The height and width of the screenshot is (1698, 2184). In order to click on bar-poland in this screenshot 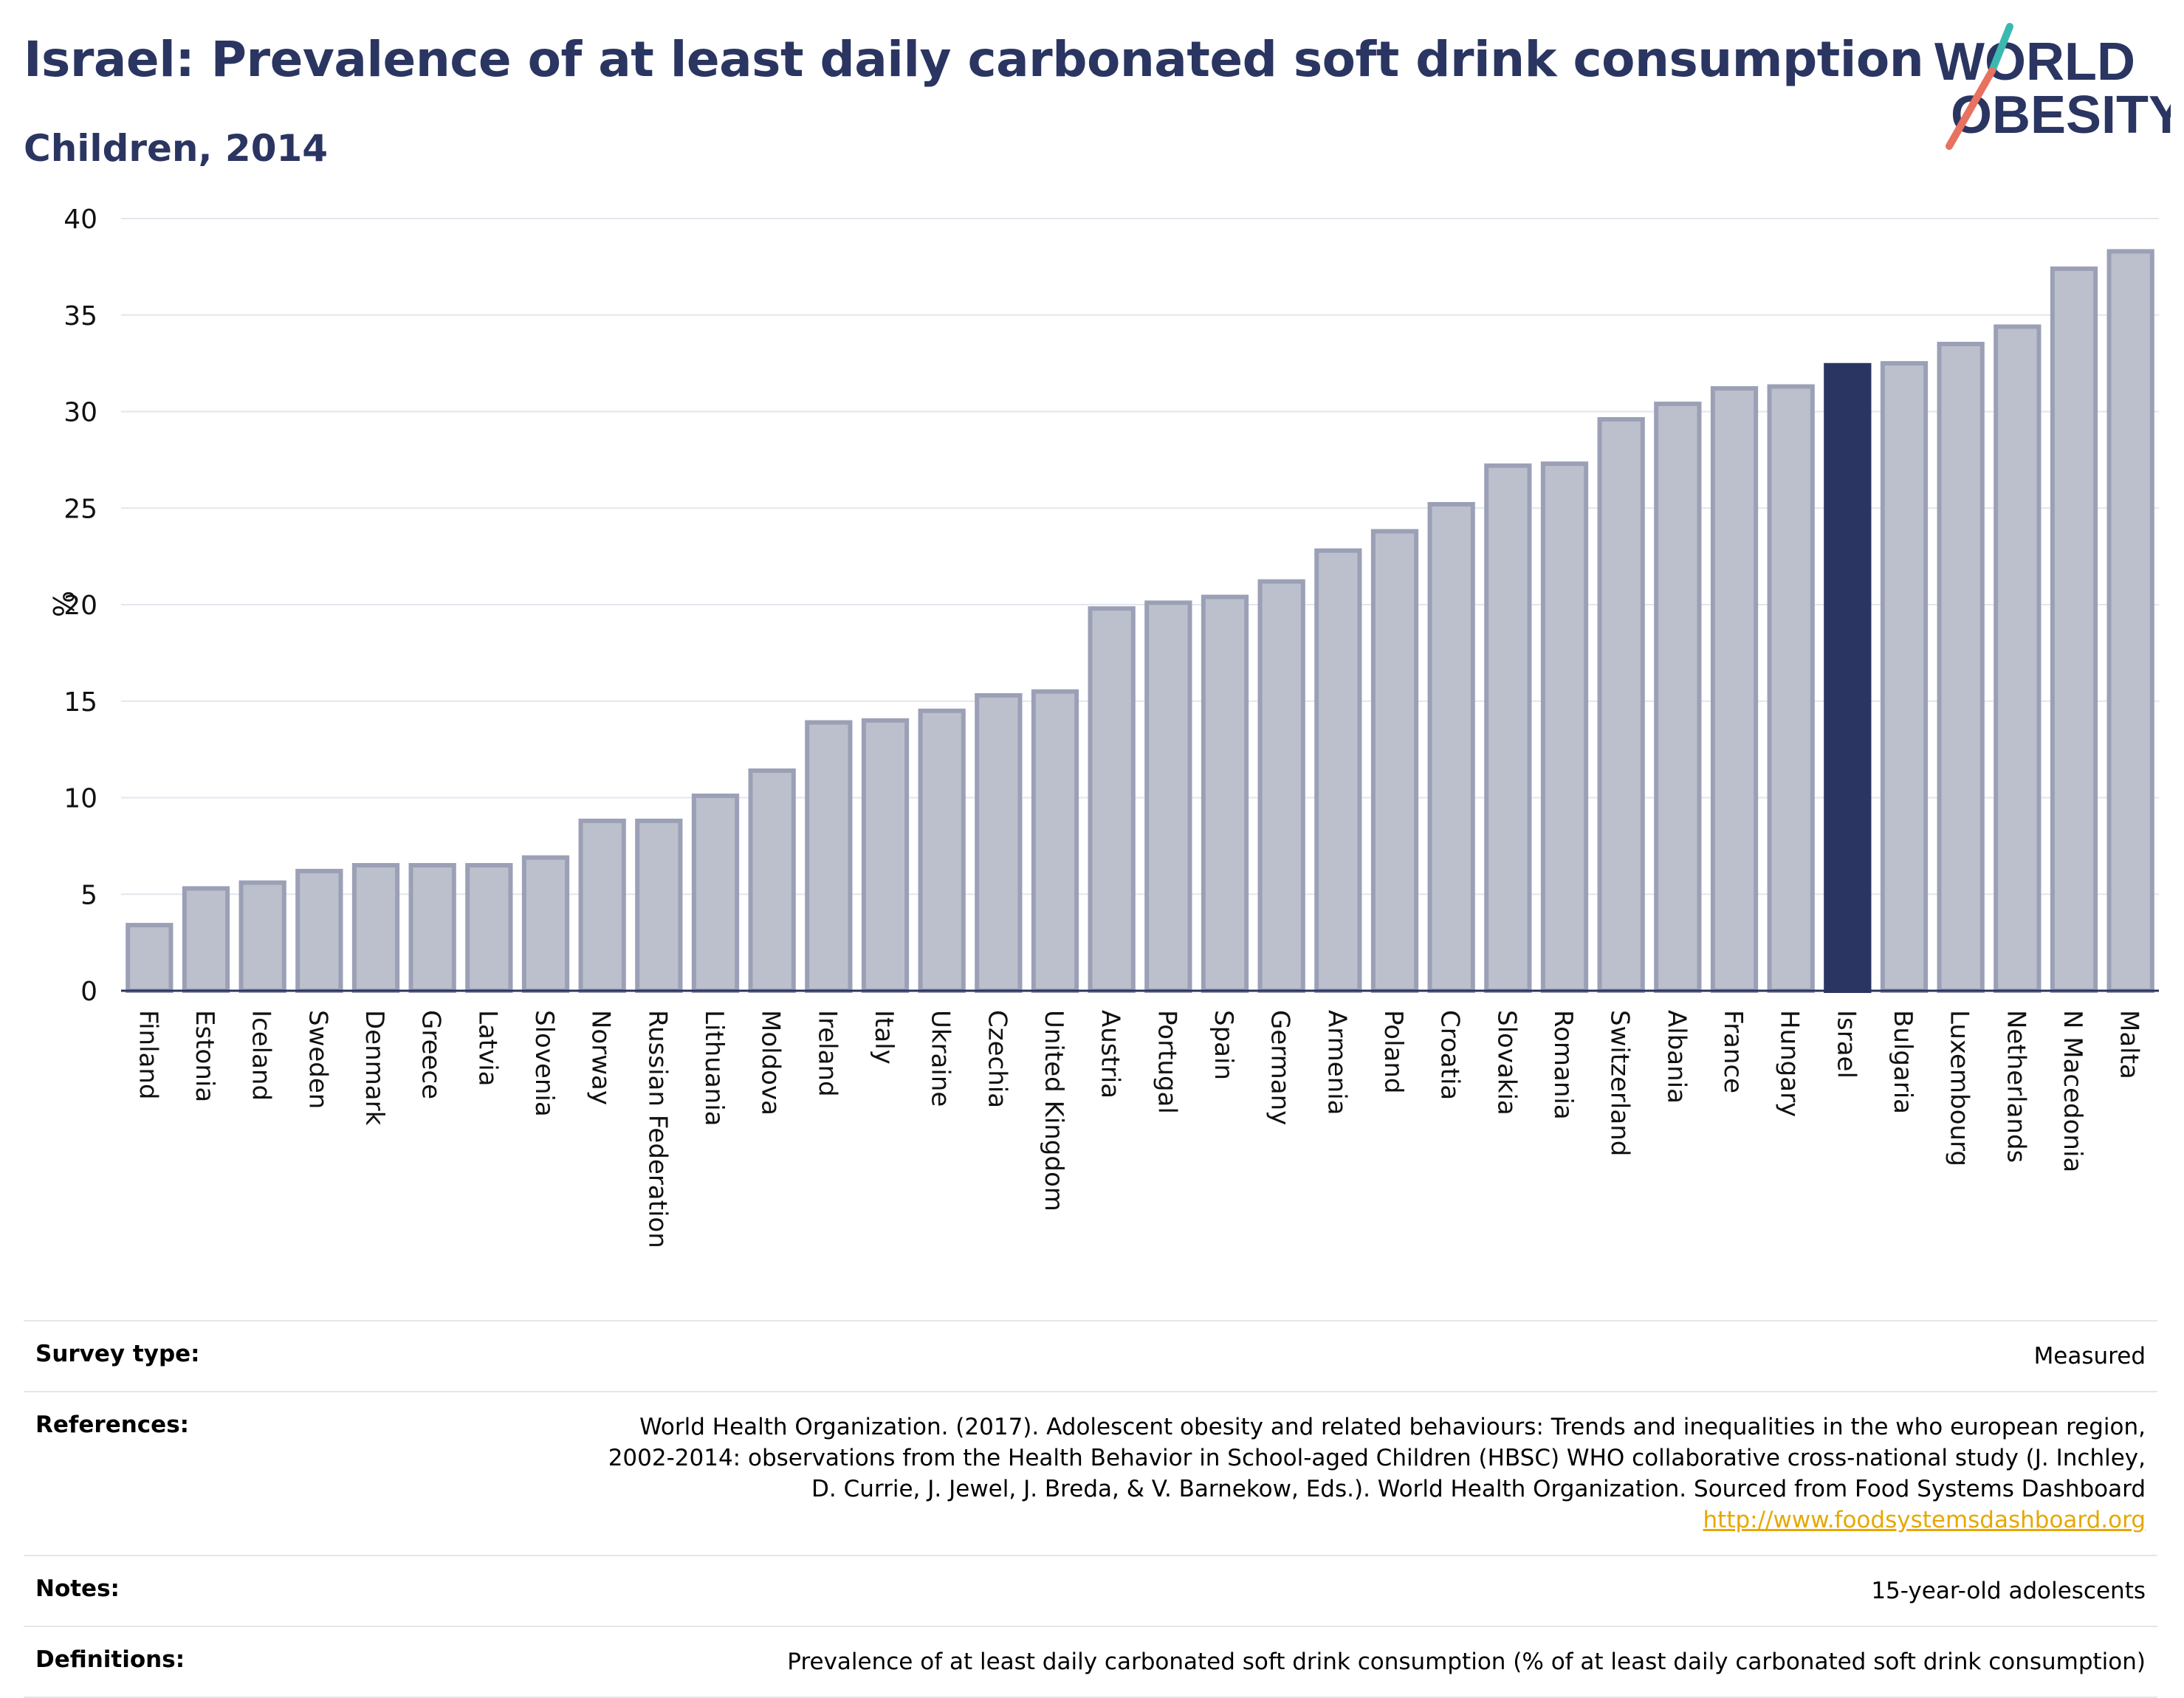, I will do `click(1395, 761)`.